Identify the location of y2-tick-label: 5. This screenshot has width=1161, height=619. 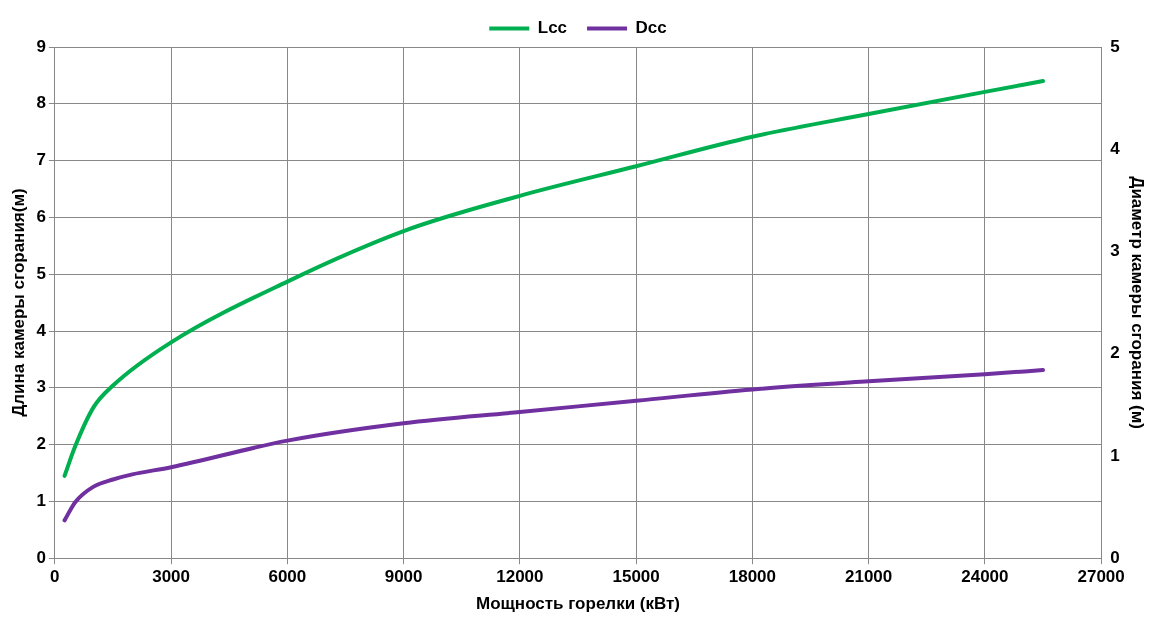
(1115, 46).